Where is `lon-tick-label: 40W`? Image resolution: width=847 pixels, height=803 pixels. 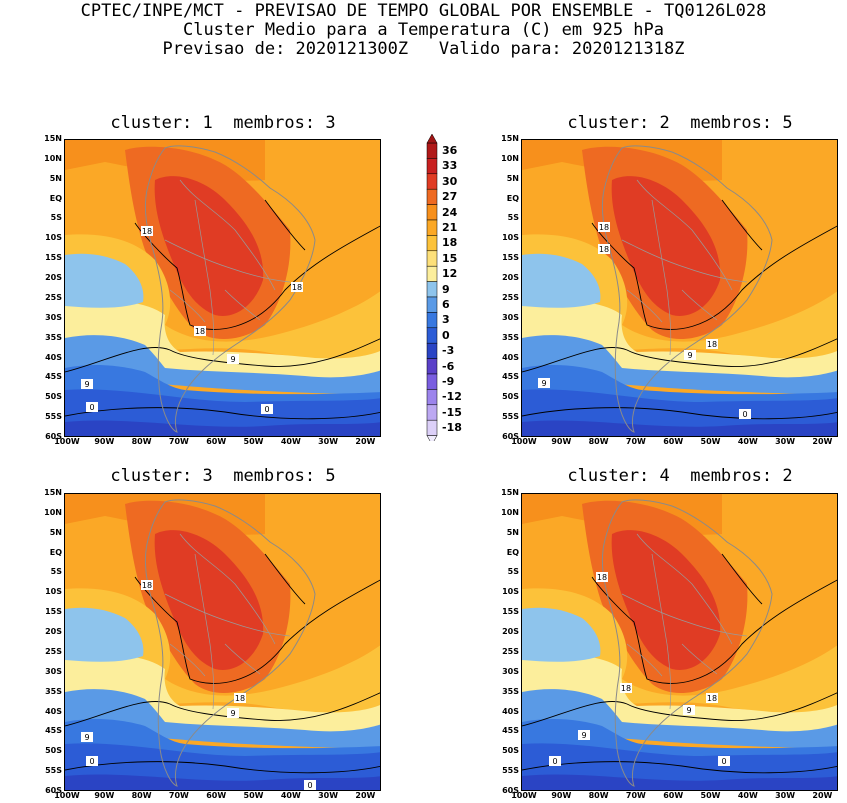
lon-tick-label: 40W is located at coordinates (747, 795).